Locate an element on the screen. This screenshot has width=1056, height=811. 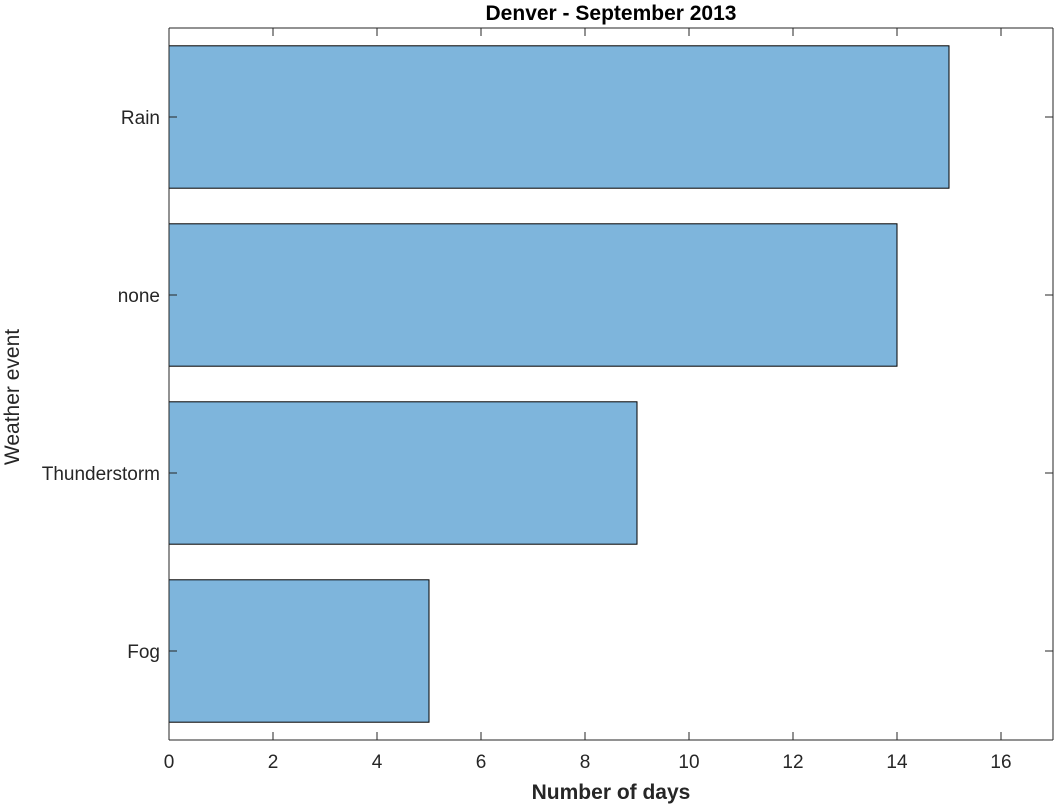
y-axis-title: Weather event is located at coordinates (12, 397).